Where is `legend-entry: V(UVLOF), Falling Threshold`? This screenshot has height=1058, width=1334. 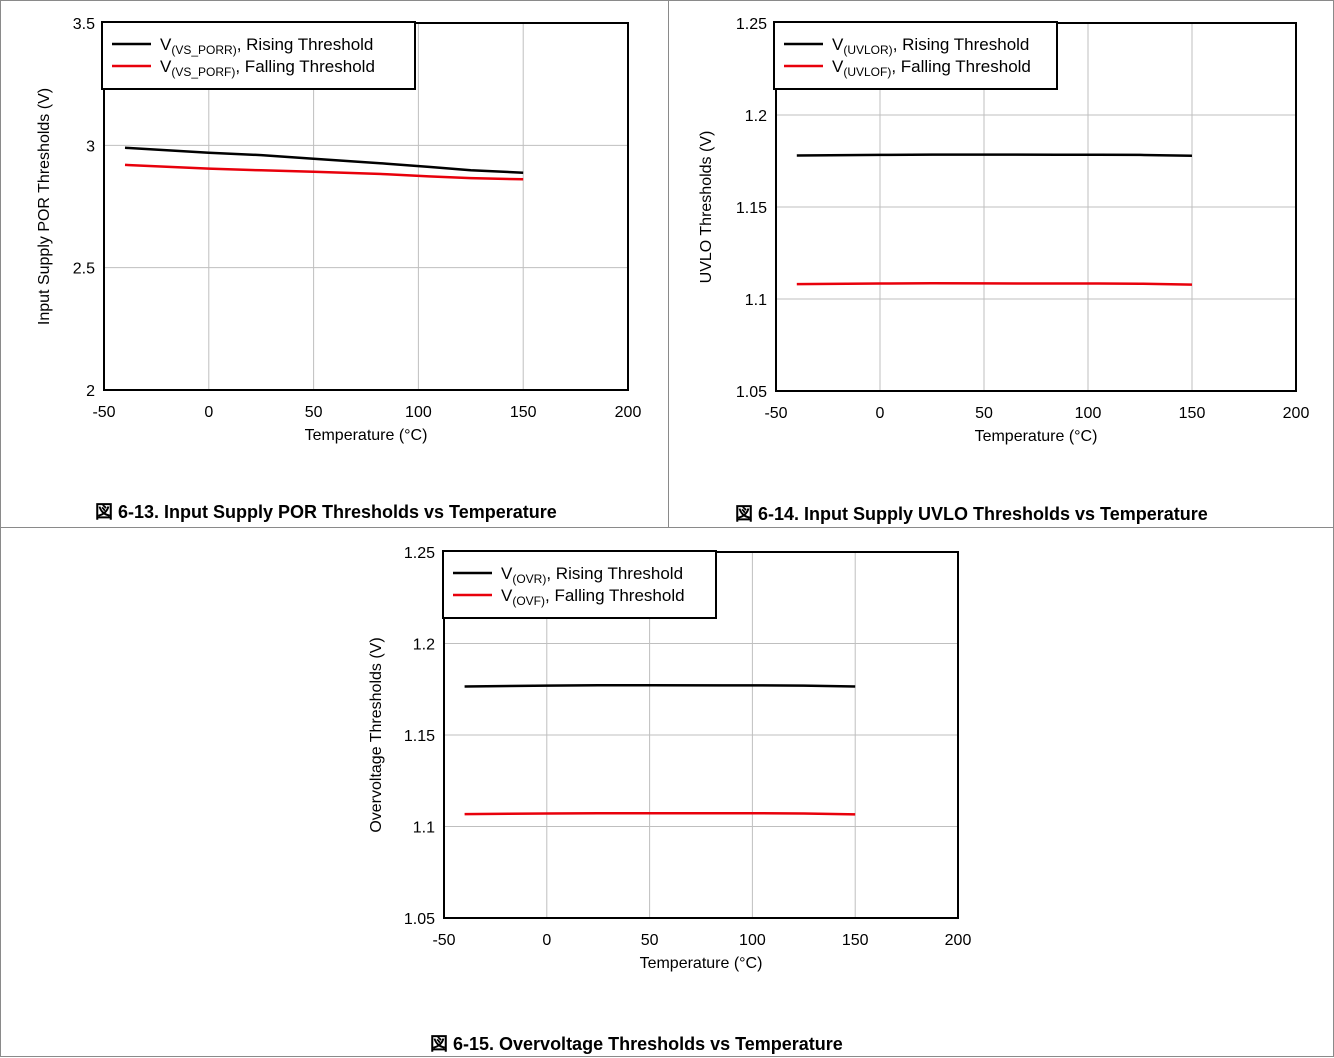
legend-entry: V(UVLOF), Falling Threshold is located at coordinates (931, 68).